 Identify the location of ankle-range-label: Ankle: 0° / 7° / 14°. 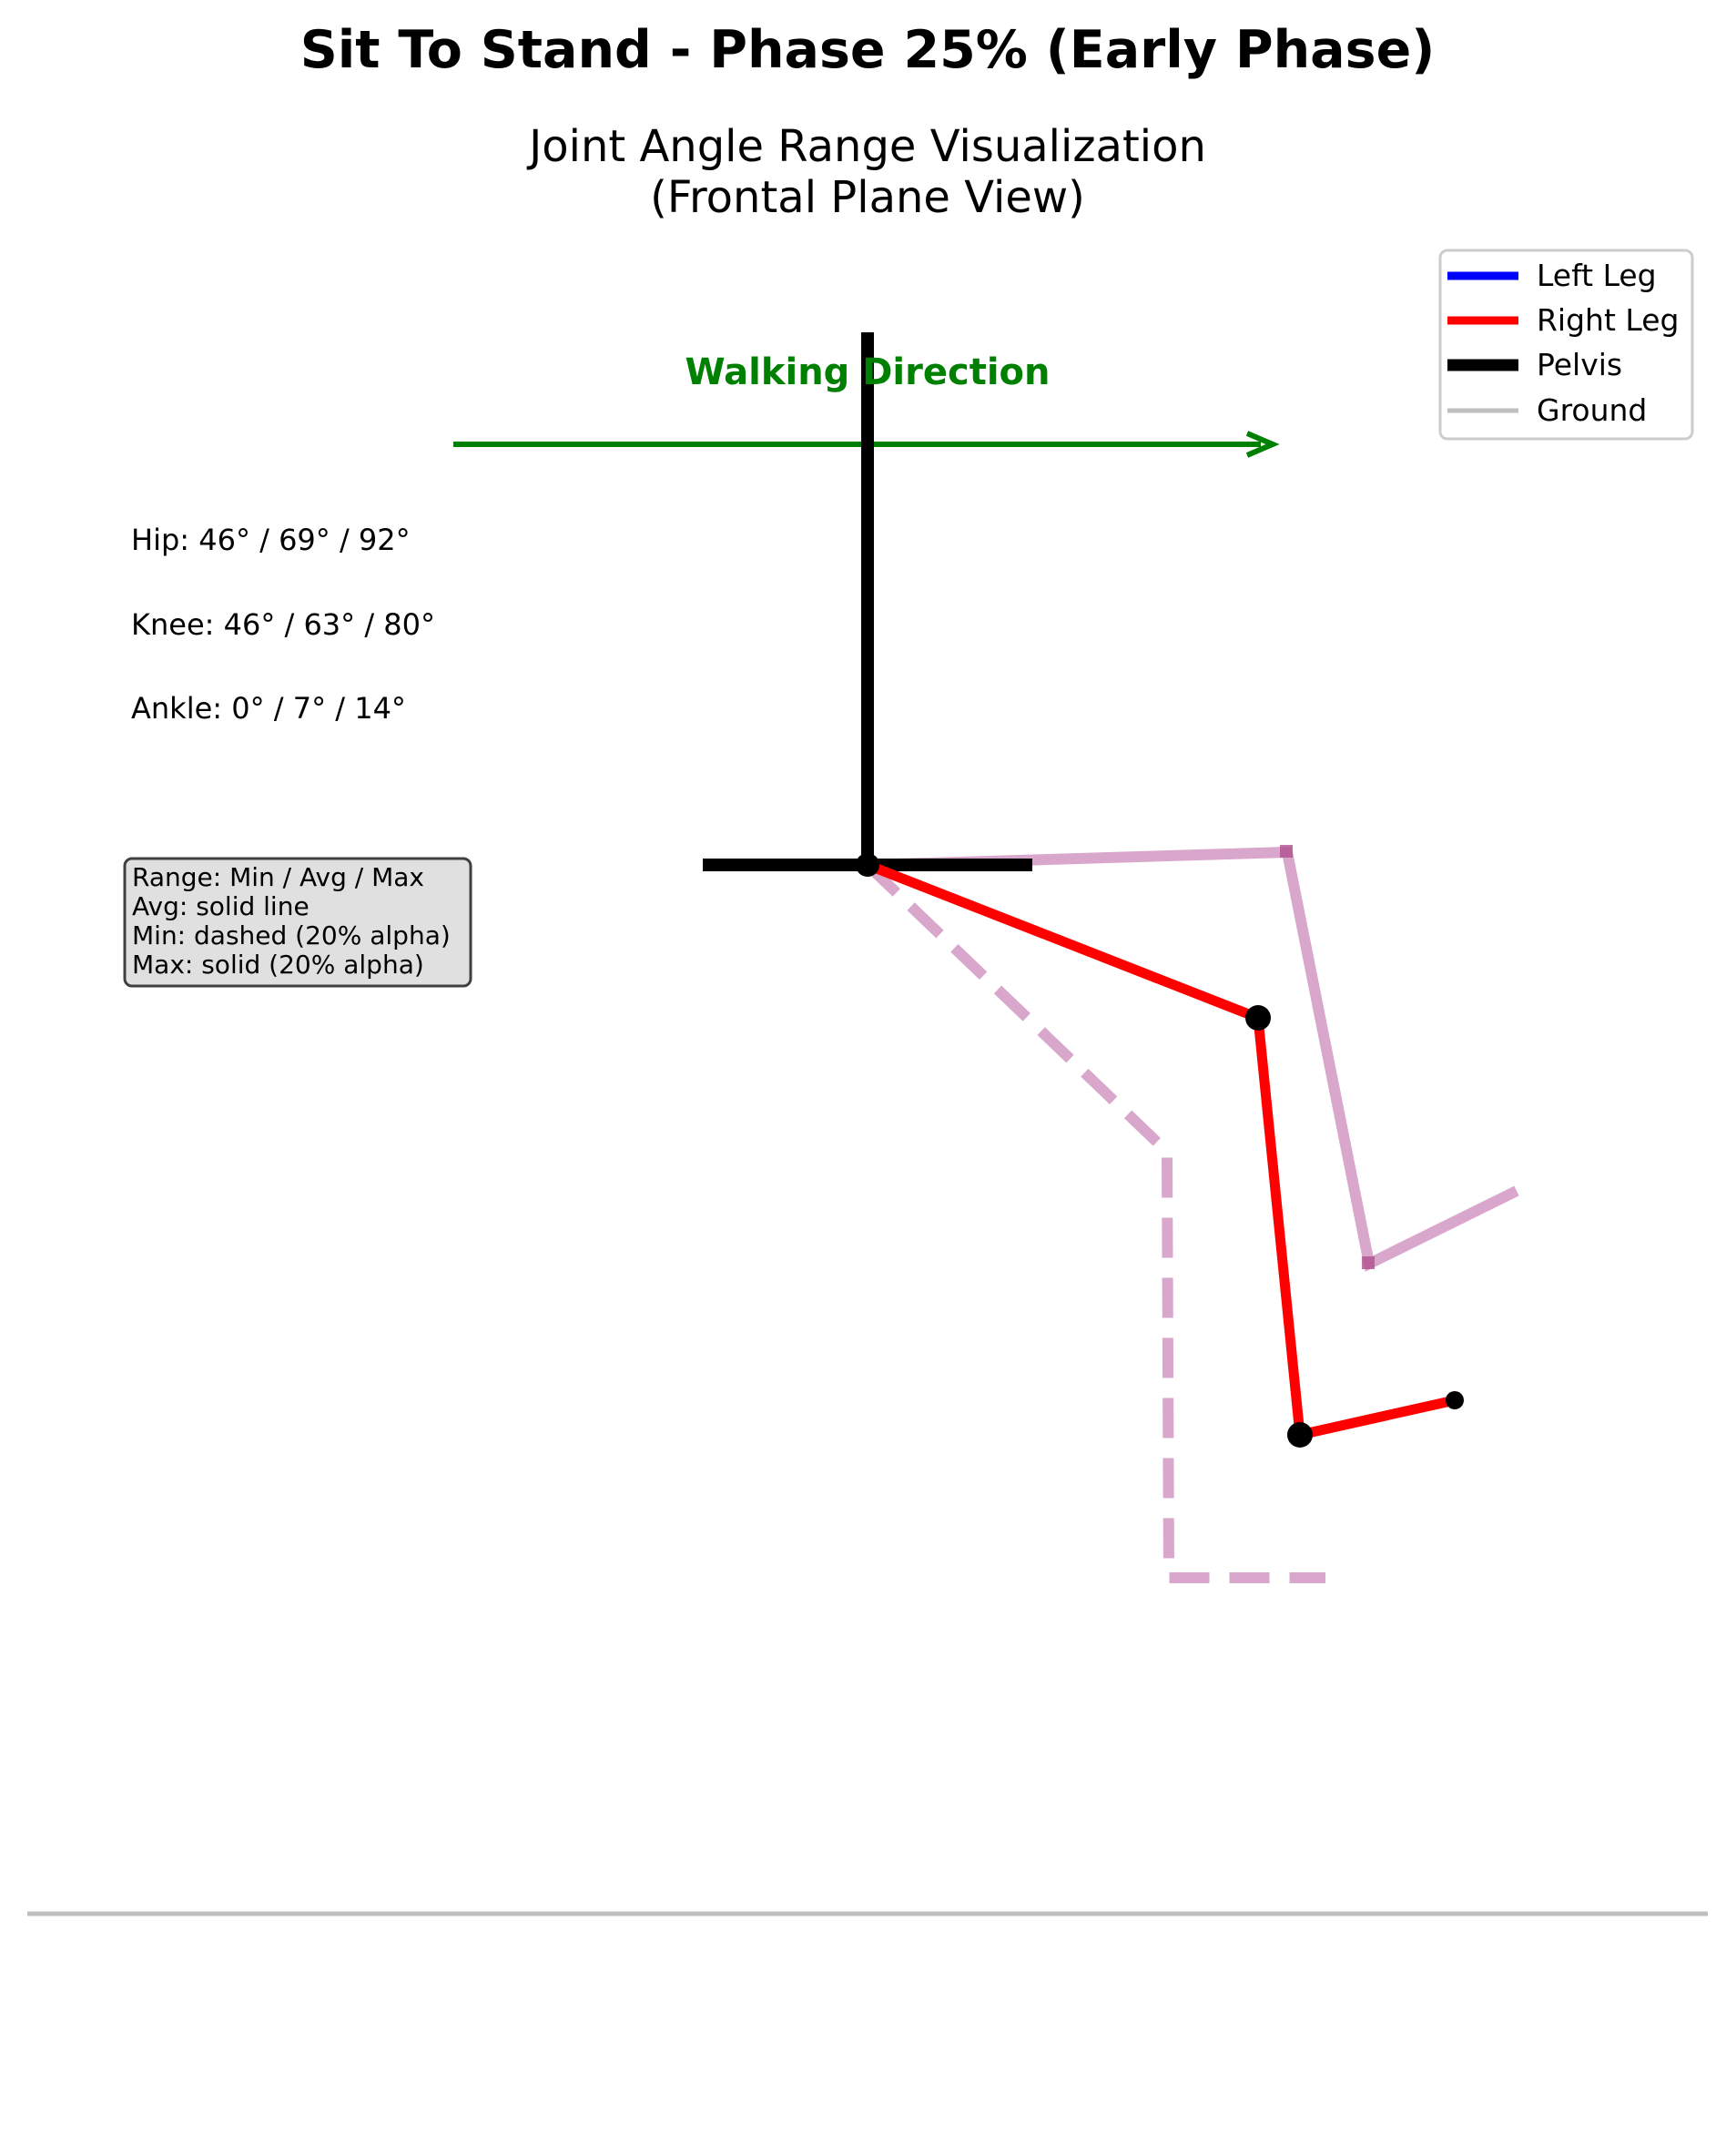
(268, 708).